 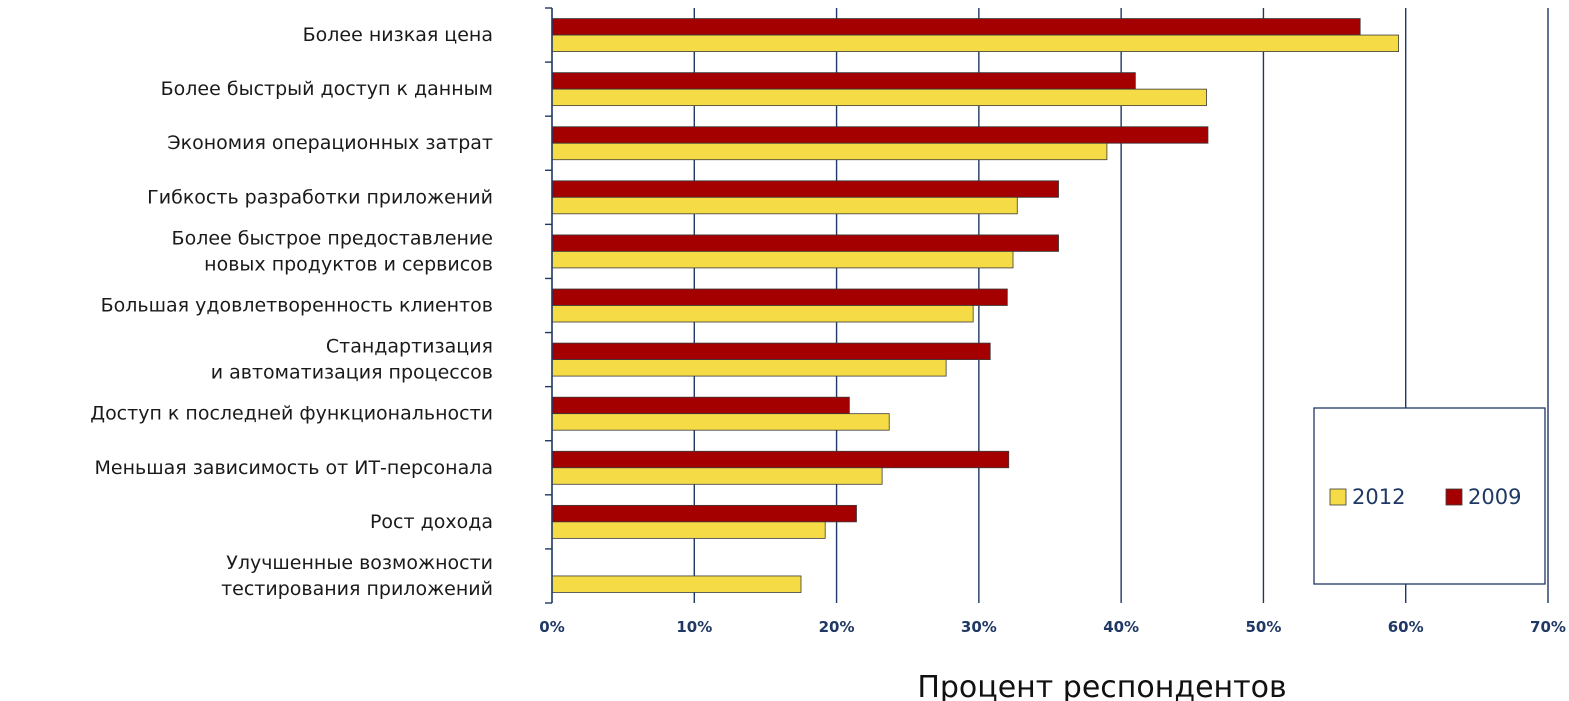 I want to click on x-tick-label: 70%, so click(x=1548, y=627).